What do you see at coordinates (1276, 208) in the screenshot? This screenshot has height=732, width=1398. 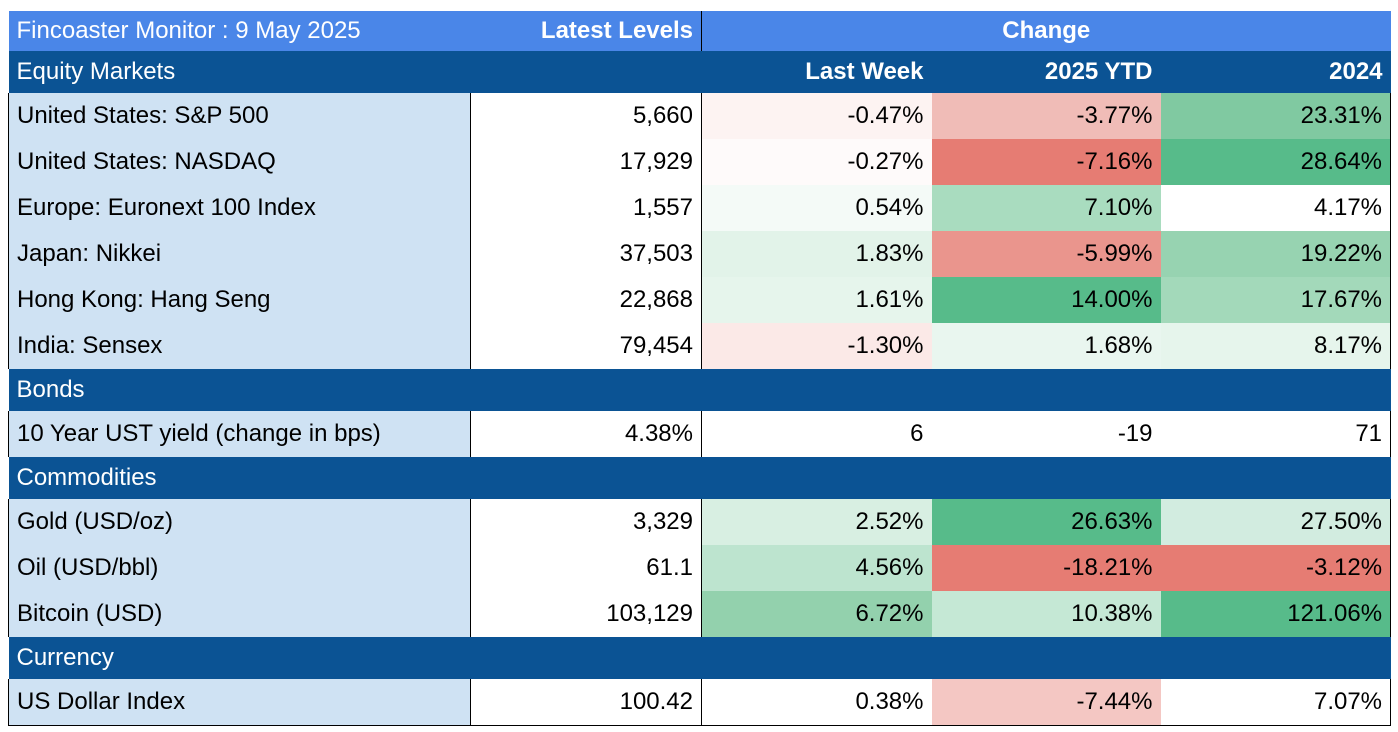 I see `prior-year-change: 4.17%` at bounding box center [1276, 208].